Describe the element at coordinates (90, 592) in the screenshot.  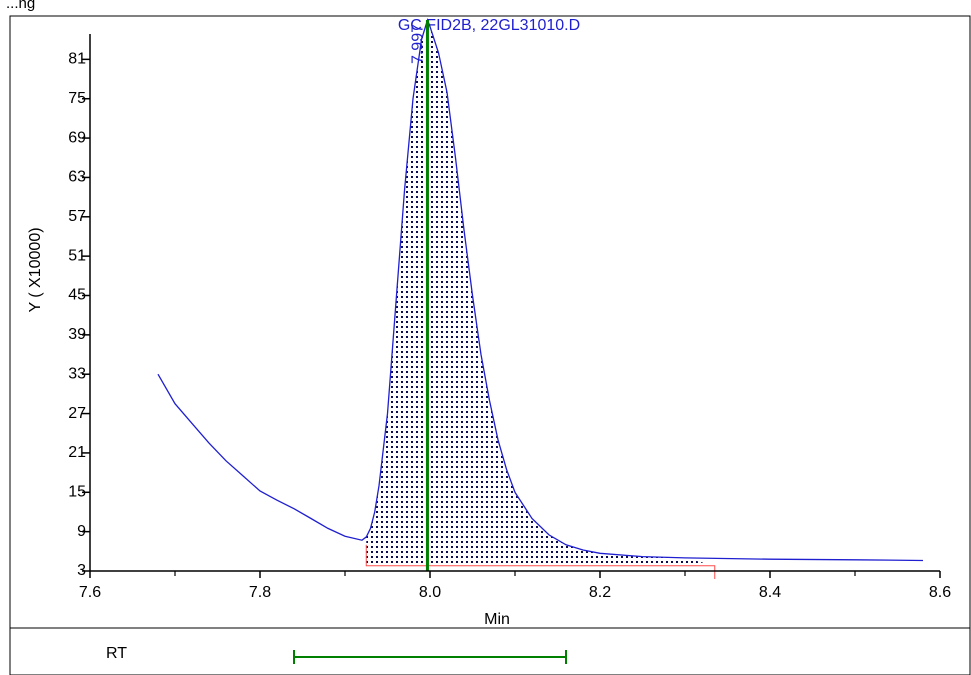
I see `x-tick-label: 7.6` at that location.